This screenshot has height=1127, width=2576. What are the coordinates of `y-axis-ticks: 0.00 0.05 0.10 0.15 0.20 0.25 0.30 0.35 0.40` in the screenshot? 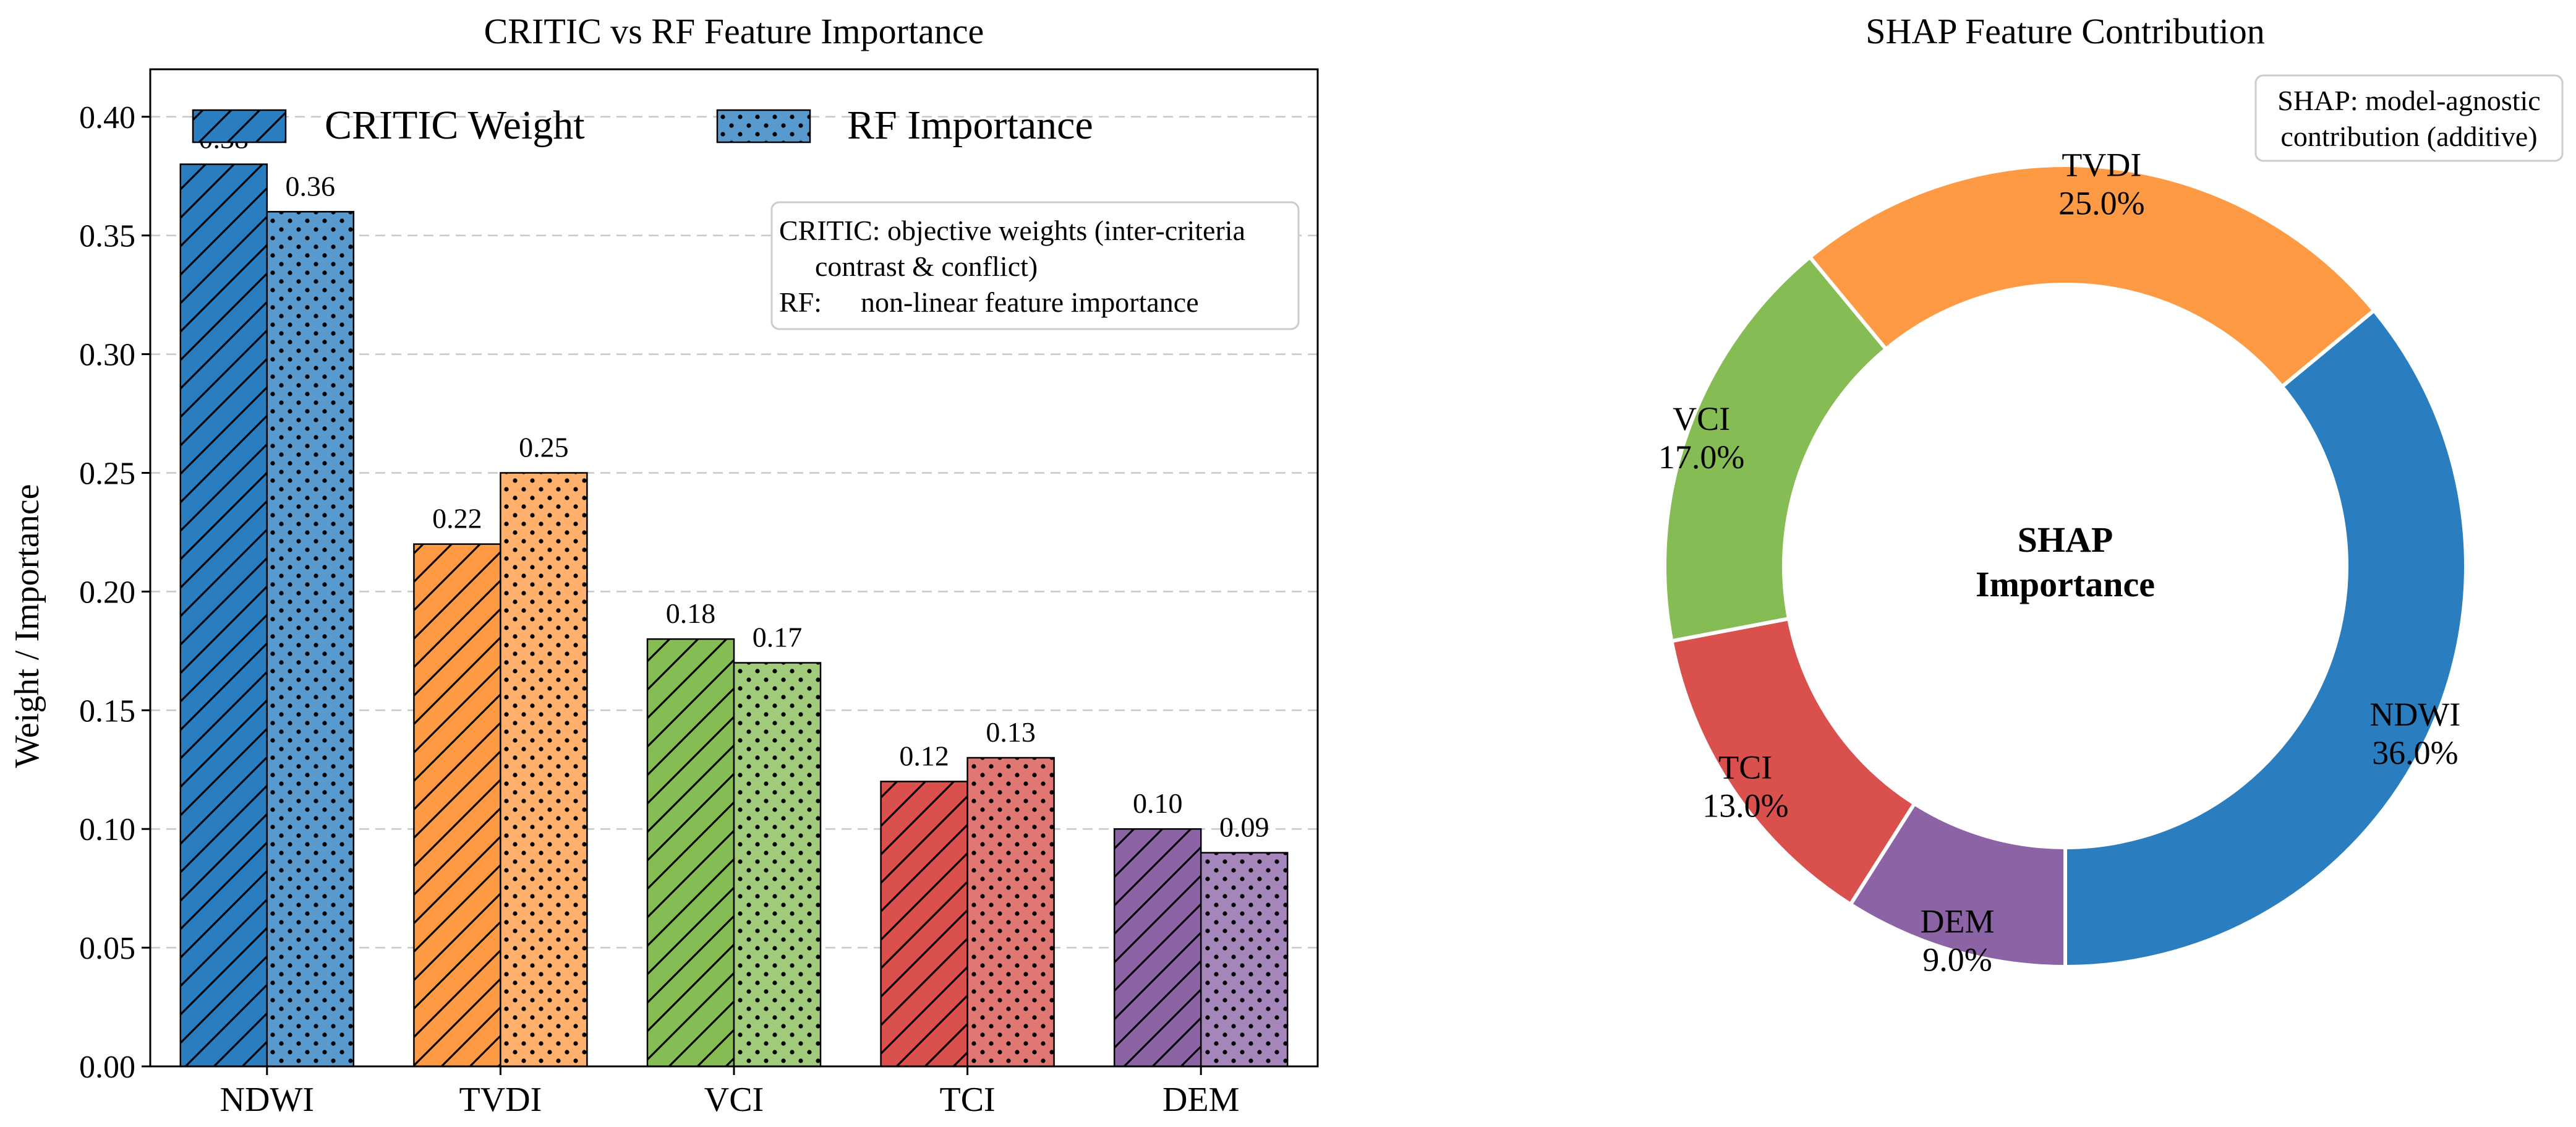 It's located at (114, 592).